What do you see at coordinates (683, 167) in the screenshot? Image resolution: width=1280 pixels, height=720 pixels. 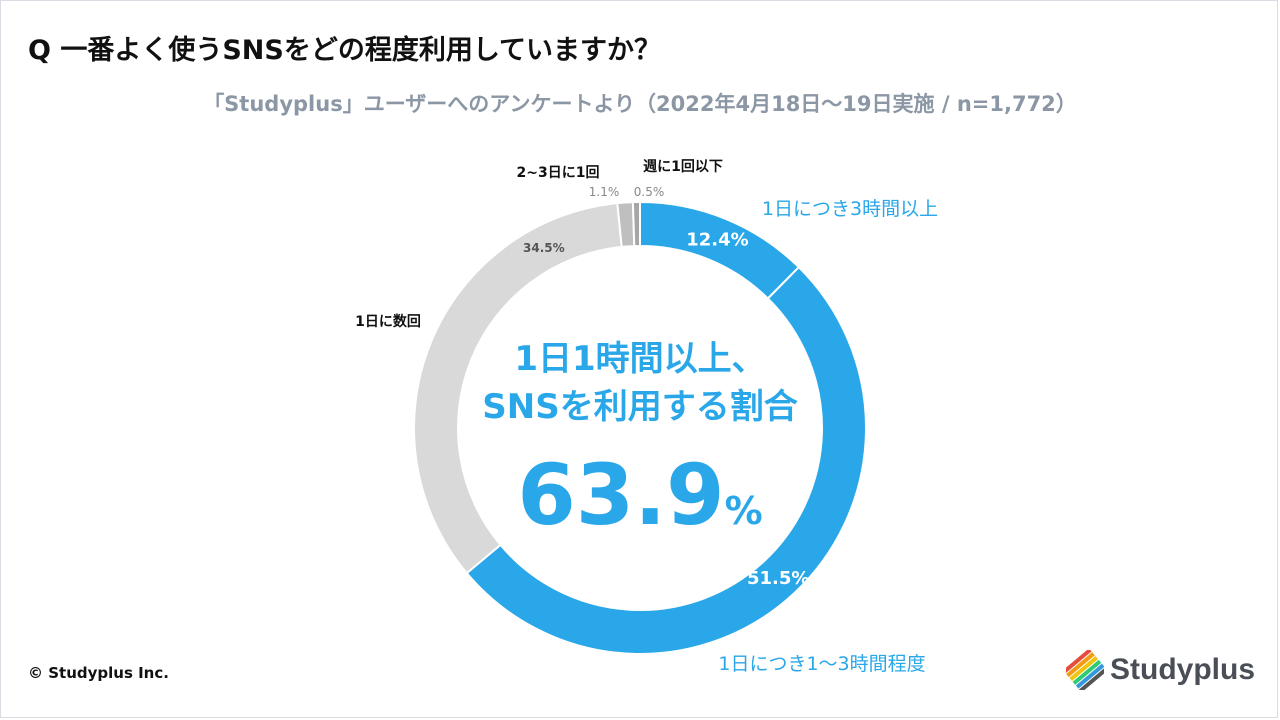 I see `category-label-4: 週に1回以下` at bounding box center [683, 167].